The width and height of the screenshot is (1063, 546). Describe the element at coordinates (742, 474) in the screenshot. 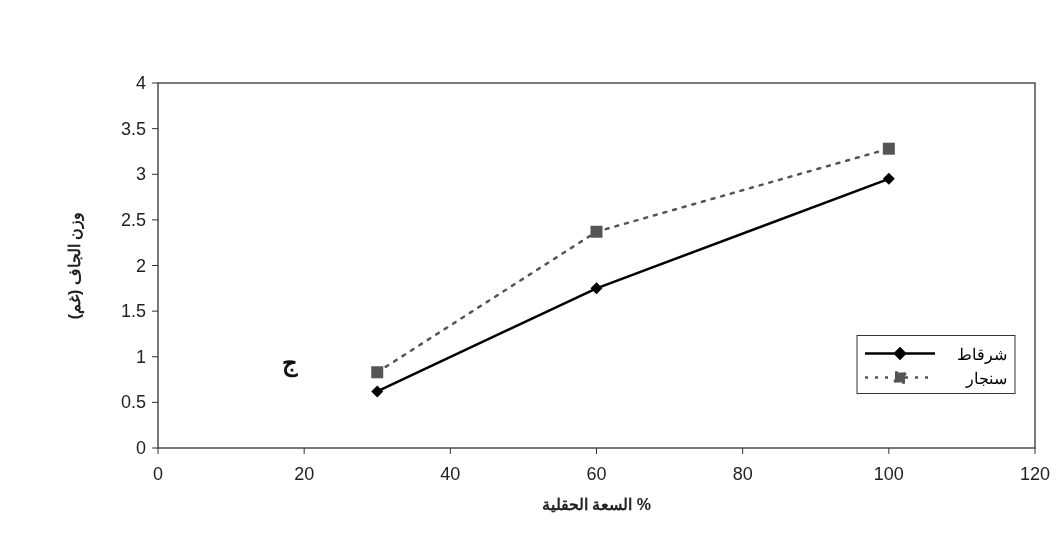

I see `x-tick-label: 80` at that location.